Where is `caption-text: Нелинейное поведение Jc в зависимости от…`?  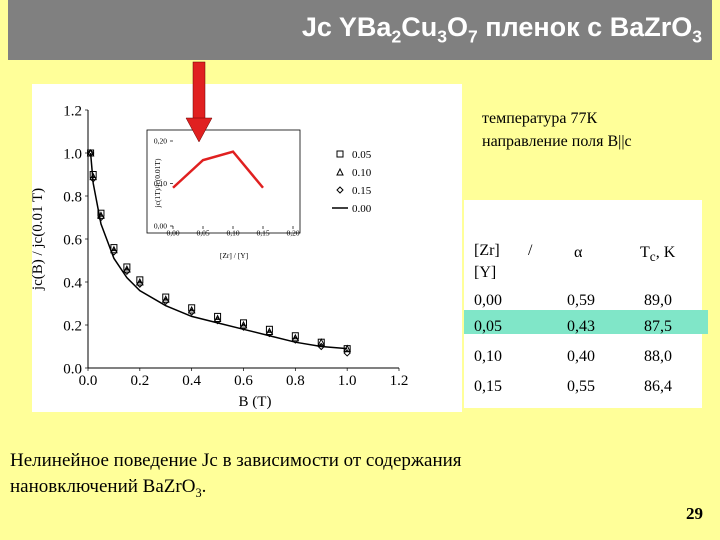 caption-text: Нелинейное поведение Jc в зависимости от… is located at coordinates (236, 460).